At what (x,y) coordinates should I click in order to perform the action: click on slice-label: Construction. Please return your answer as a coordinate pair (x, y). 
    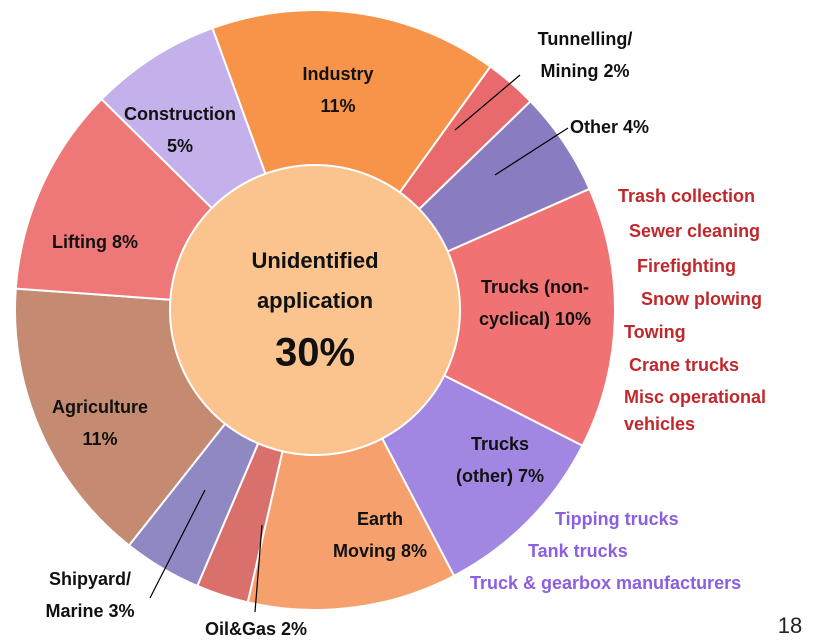
    Looking at the image, I should click on (180, 114).